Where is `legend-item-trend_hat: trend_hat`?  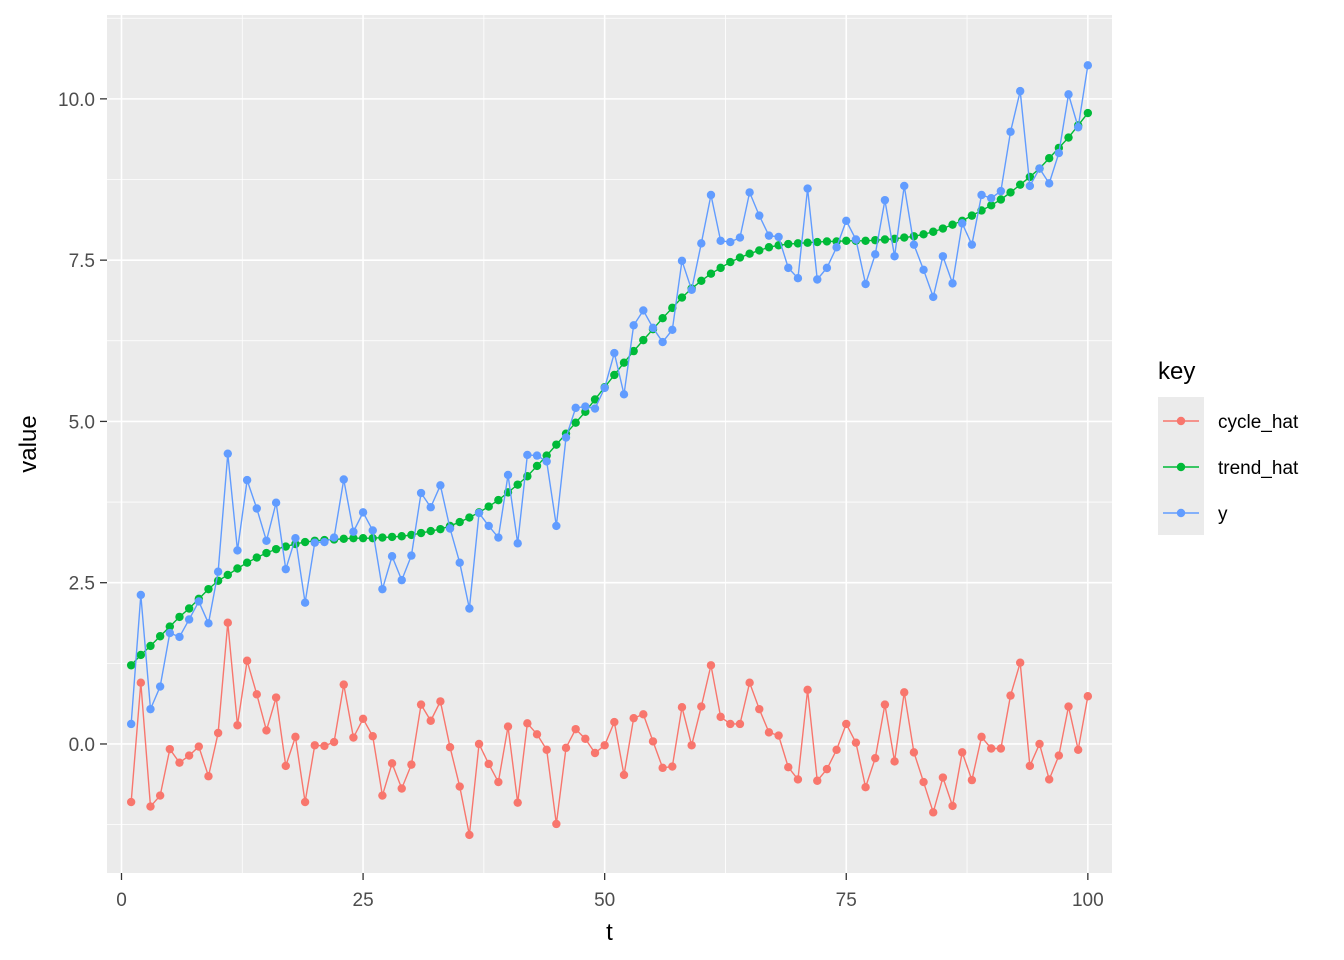 legend-item-trend_hat: trend_hat is located at coordinates (1231, 468).